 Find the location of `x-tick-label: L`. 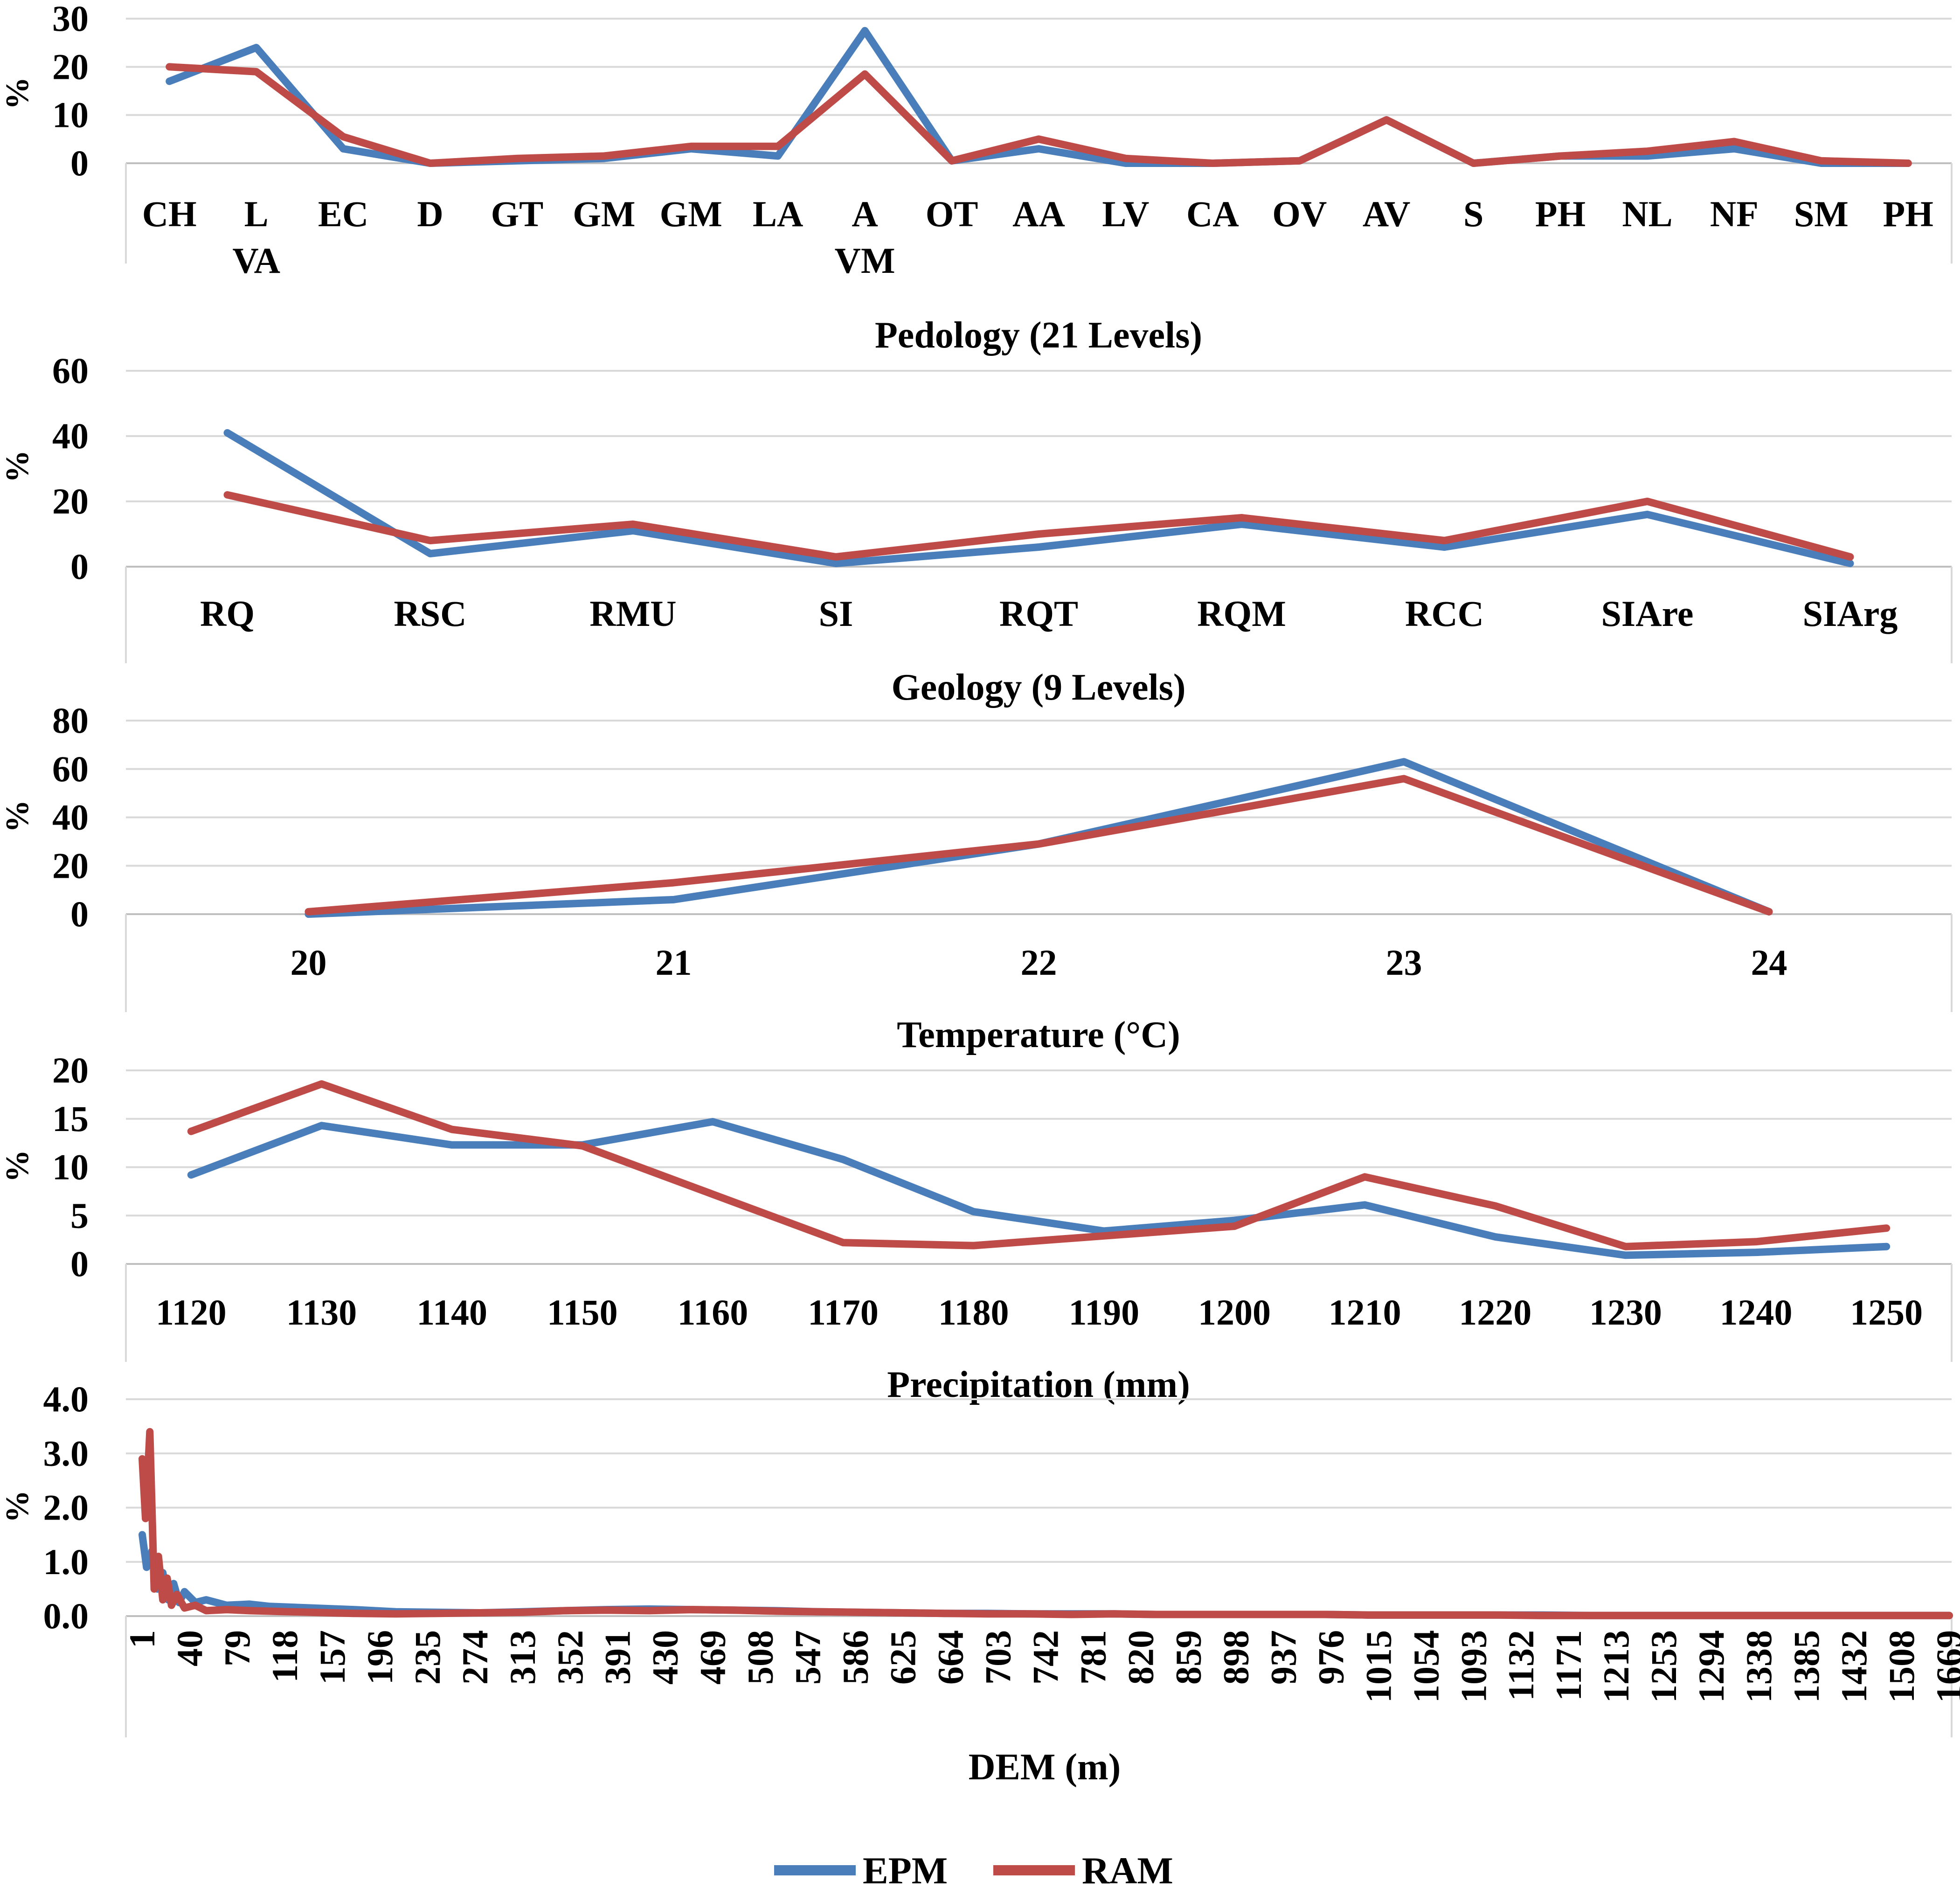

x-tick-label: L is located at coordinates (257, 214).